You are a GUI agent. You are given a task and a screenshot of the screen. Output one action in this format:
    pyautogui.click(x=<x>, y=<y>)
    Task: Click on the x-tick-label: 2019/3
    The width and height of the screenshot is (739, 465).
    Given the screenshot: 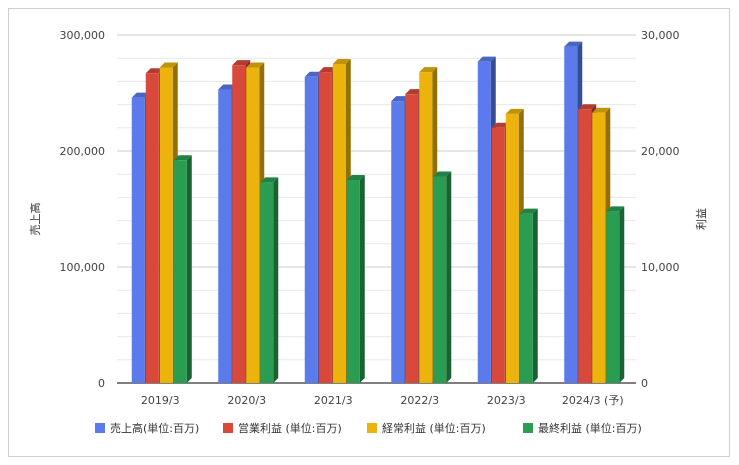 What is the action you would take?
    pyautogui.click(x=160, y=400)
    